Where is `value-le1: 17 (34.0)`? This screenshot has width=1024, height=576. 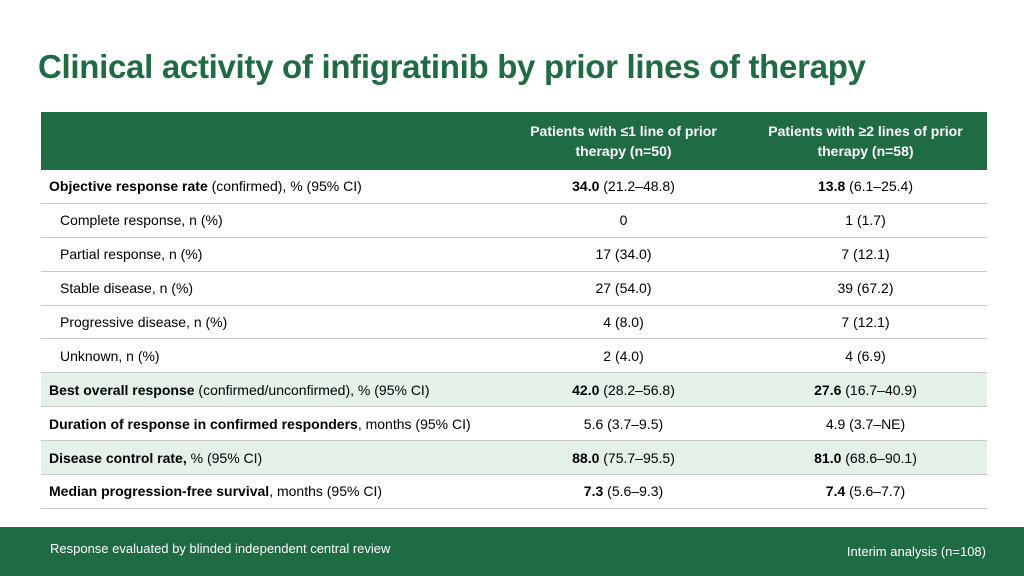
value-le1: 17 (34.0) is located at coordinates (623, 254).